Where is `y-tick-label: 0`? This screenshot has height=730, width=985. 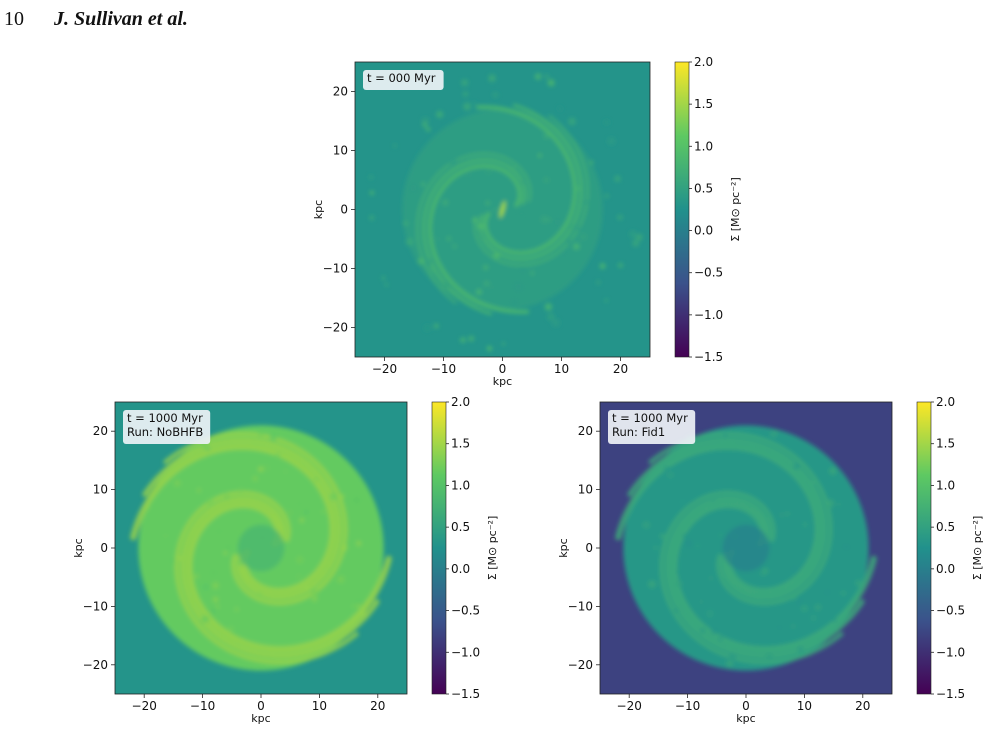 y-tick-label: 0 is located at coordinates (589, 548).